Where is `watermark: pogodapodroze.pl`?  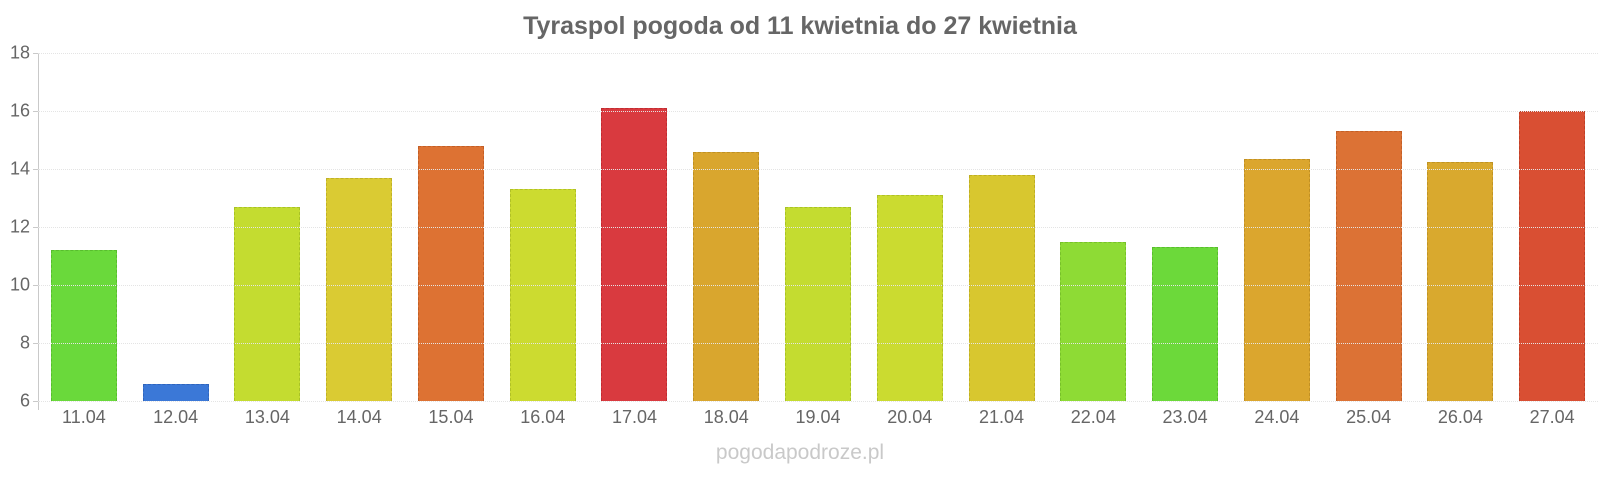 watermark: pogodapodroze.pl is located at coordinates (800, 452).